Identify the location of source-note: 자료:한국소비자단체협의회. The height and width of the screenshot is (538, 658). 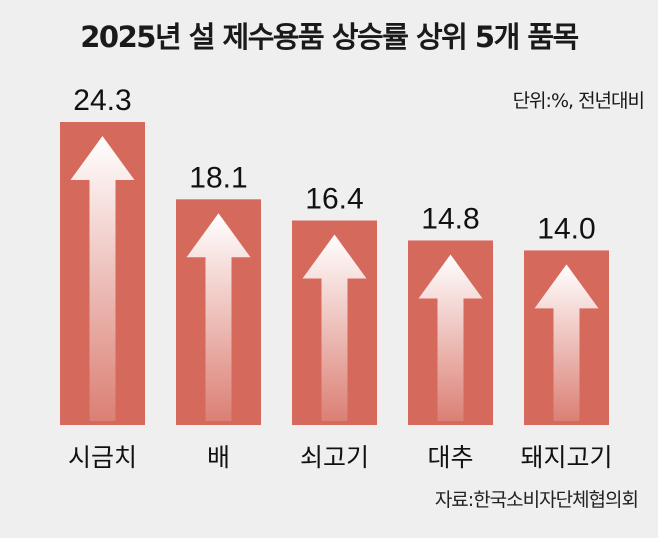
(536, 500).